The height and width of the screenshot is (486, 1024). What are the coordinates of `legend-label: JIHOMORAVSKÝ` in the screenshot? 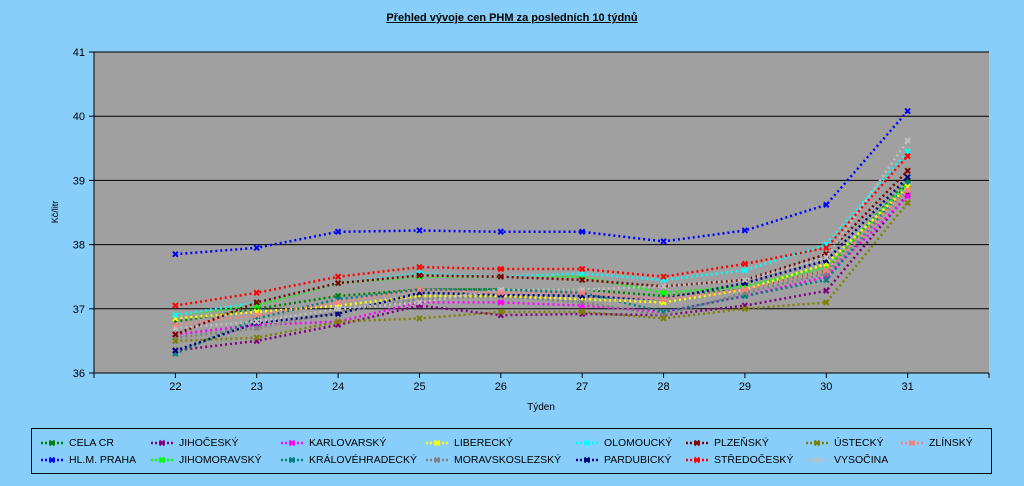 It's located at (220, 460).